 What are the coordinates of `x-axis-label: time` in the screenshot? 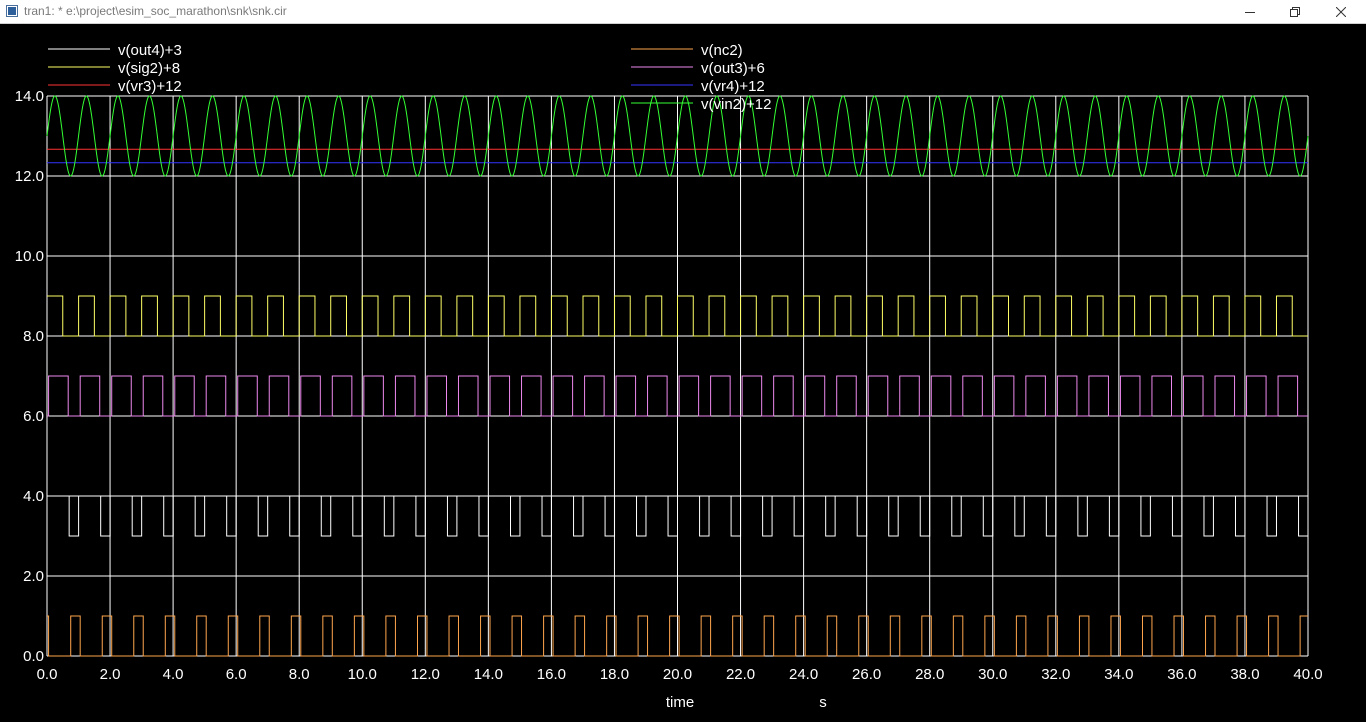 It's located at (680, 702).